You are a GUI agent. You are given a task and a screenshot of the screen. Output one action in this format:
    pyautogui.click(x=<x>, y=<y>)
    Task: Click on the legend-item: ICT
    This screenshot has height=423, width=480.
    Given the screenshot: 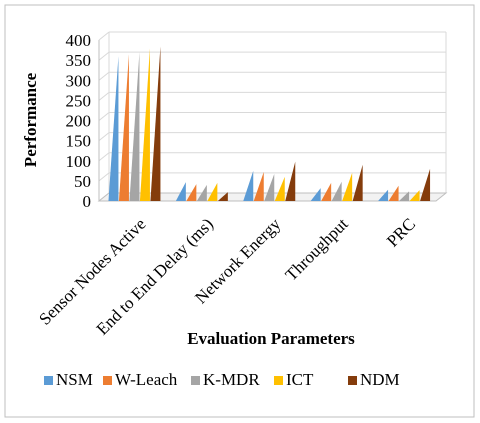 What is the action you would take?
    pyautogui.click(x=294, y=379)
    